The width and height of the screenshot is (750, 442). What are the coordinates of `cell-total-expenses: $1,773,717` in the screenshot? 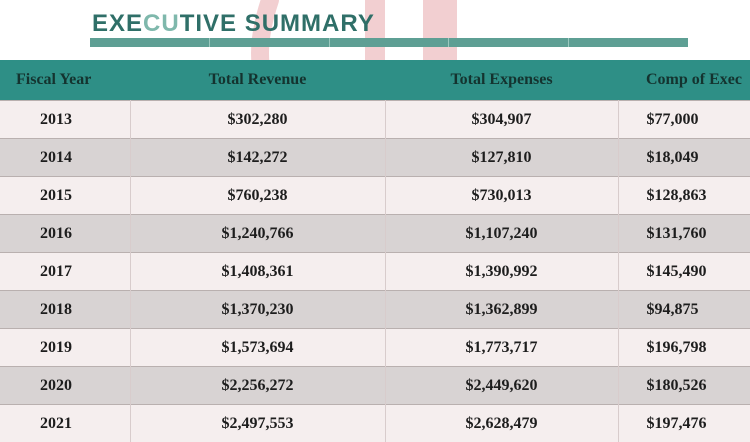 It's located at (501, 348).